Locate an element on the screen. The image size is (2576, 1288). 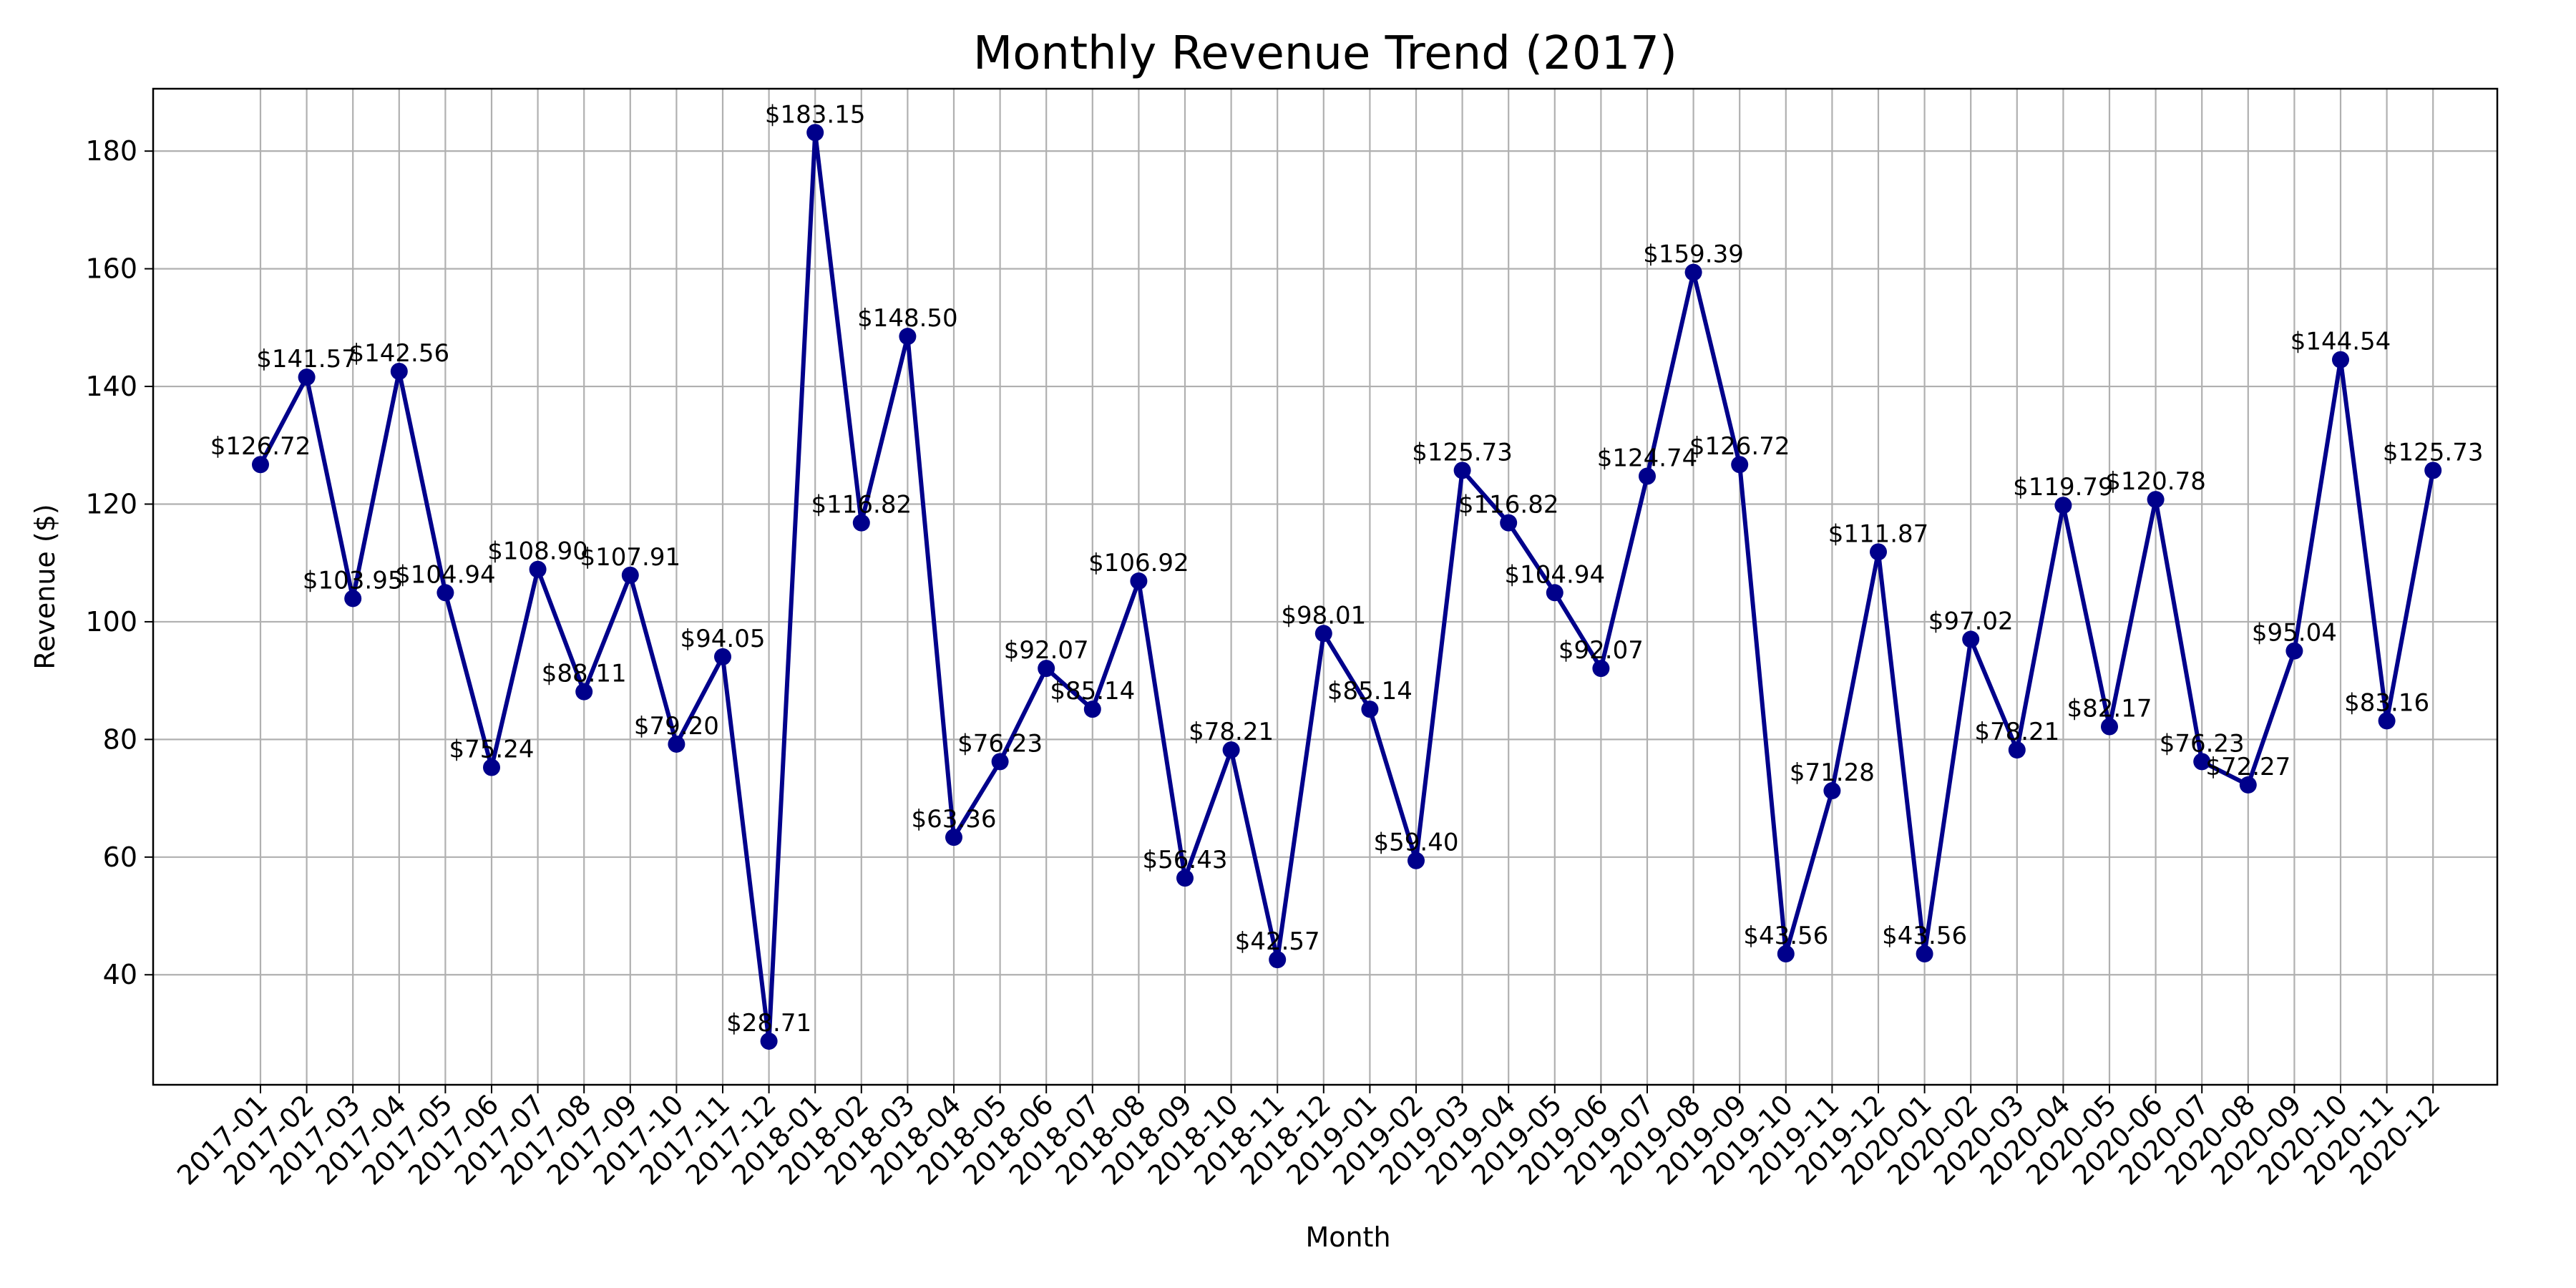
data-label: $106.92 is located at coordinates (1138, 563).